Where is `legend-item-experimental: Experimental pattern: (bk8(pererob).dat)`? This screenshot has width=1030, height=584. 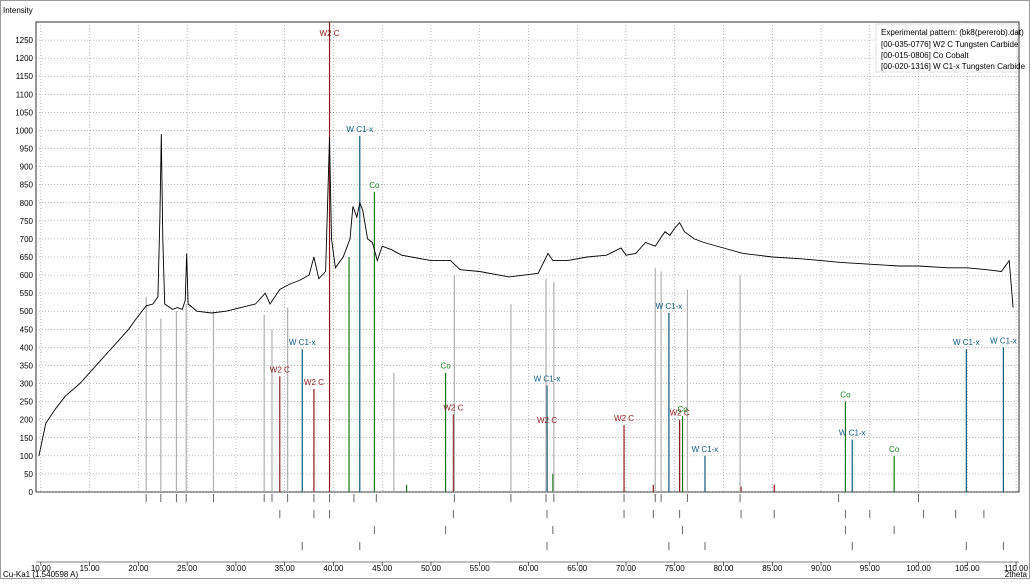
legend-item-experimental: Experimental pattern: (bk8(pererob).dat) is located at coordinates (952, 32).